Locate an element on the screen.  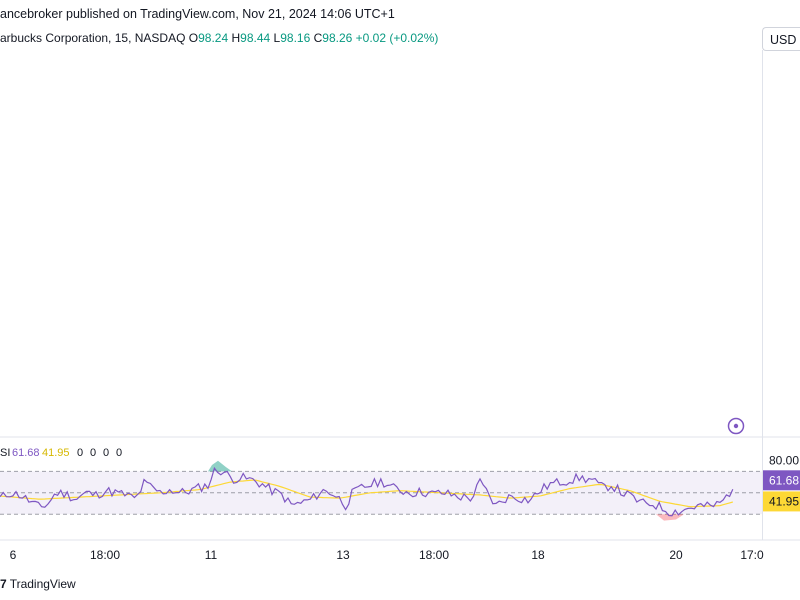
tradingview-logo-icon: 7 is located at coordinates (3, 584).